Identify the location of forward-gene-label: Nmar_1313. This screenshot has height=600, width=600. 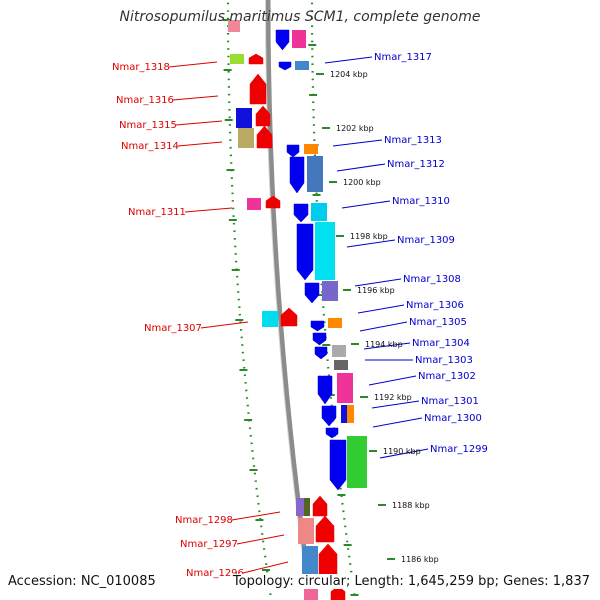
(413, 140).